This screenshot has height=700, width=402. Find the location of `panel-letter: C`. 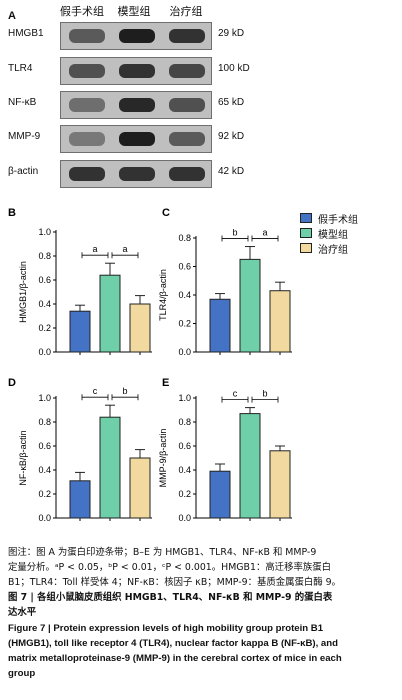

panel-letter: C is located at coordinates (166, 213).